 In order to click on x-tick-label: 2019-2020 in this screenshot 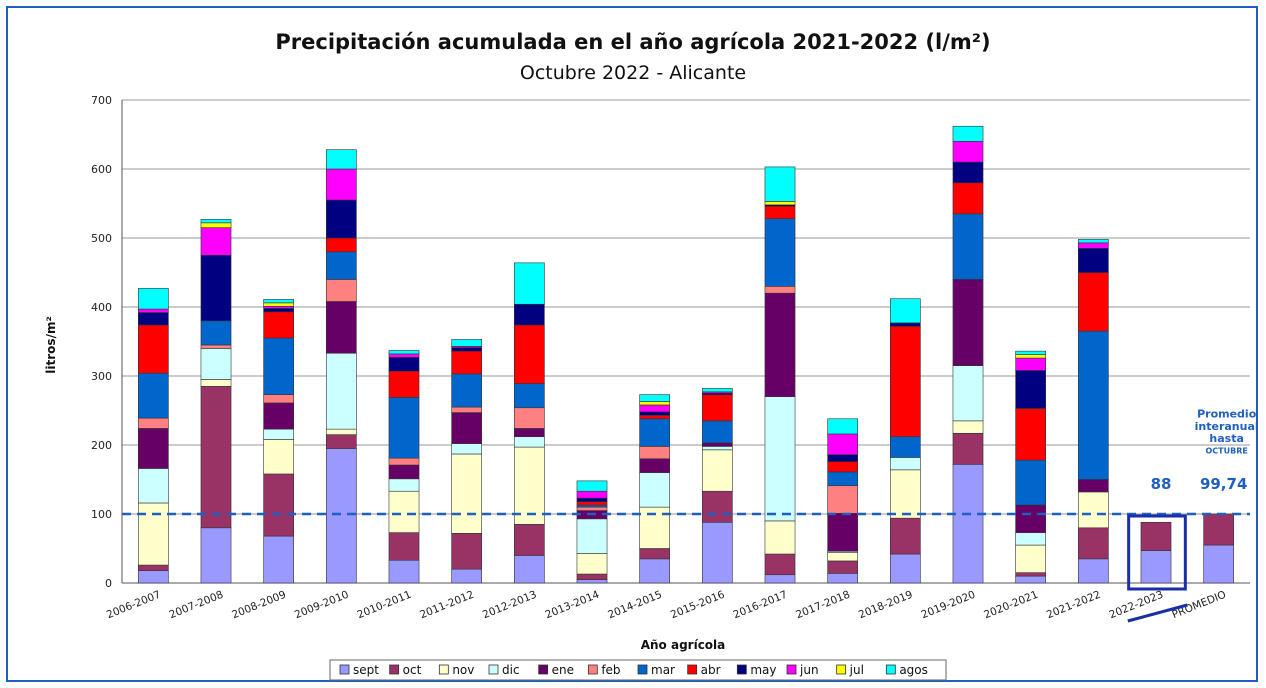, I will do `click(949, 605)`.